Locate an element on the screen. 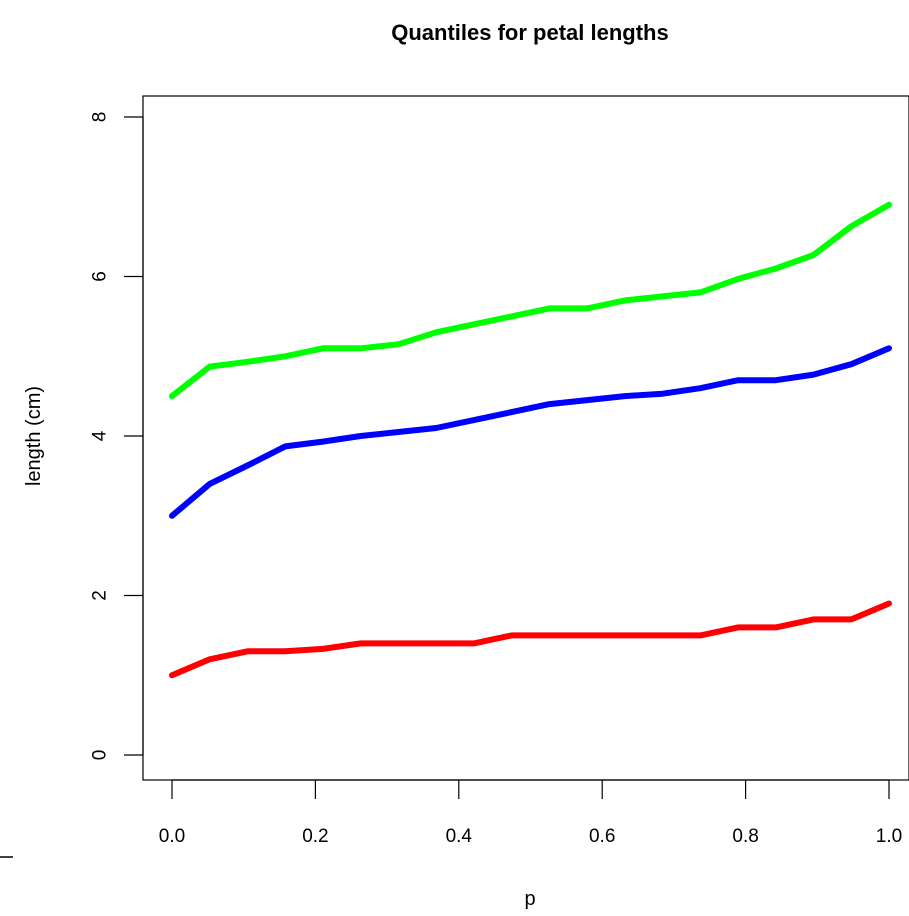 The width and height of the screenshot is (909, 916). x-tick-label: 0.8 is located at coordinates (745, 836).